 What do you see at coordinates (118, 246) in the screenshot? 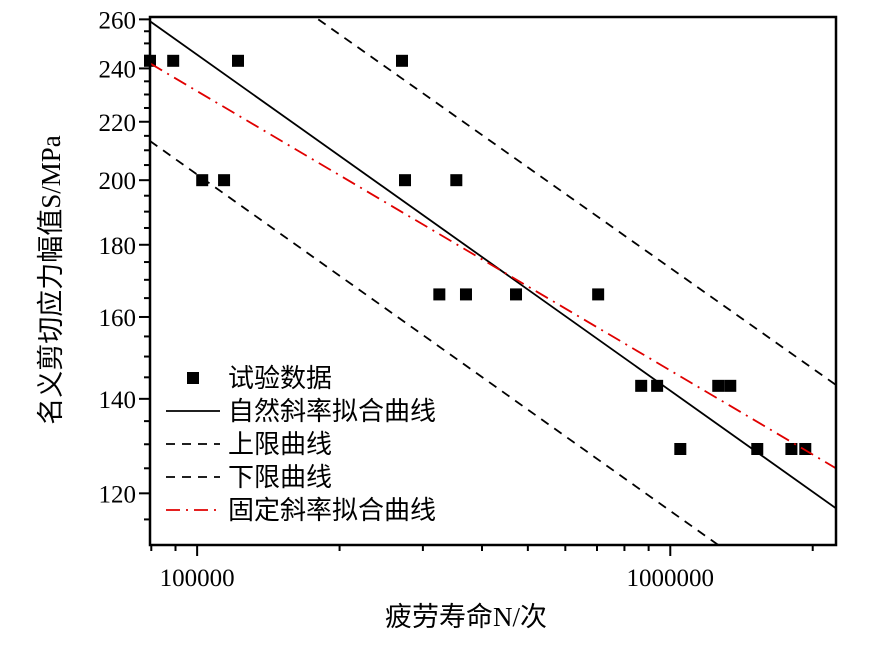
I see `y-tick-label: 180` at bounding box center [118, 246].